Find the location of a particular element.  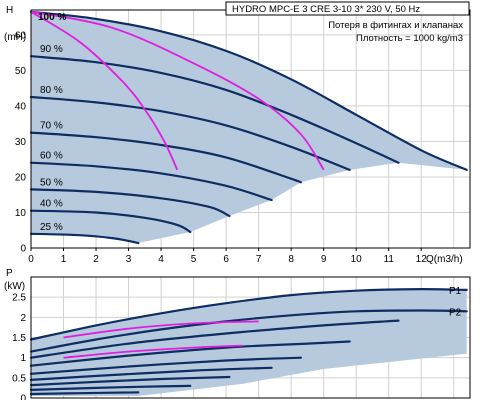

speed-label: 90 % is located at coordinates (51, 49).